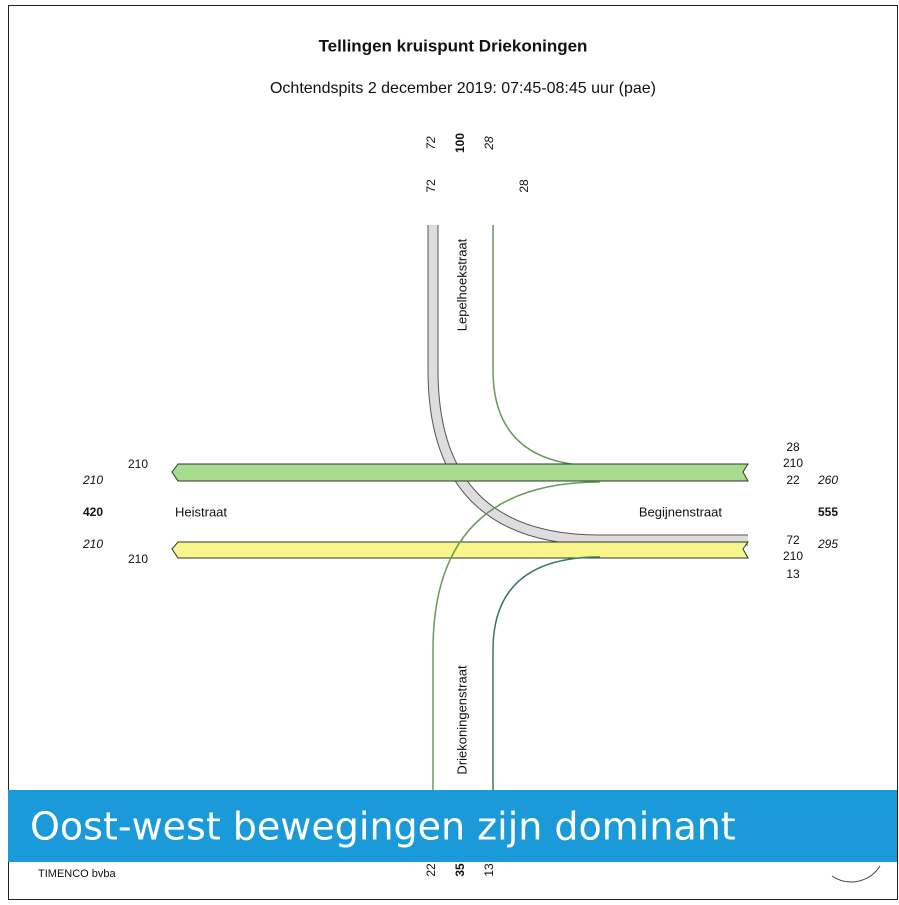 The image size is (899, 905). Describe the element at coordinates (453, 45) in the screenshot. I see `title: Tellingen kruispunt Driekoningen` at that location.